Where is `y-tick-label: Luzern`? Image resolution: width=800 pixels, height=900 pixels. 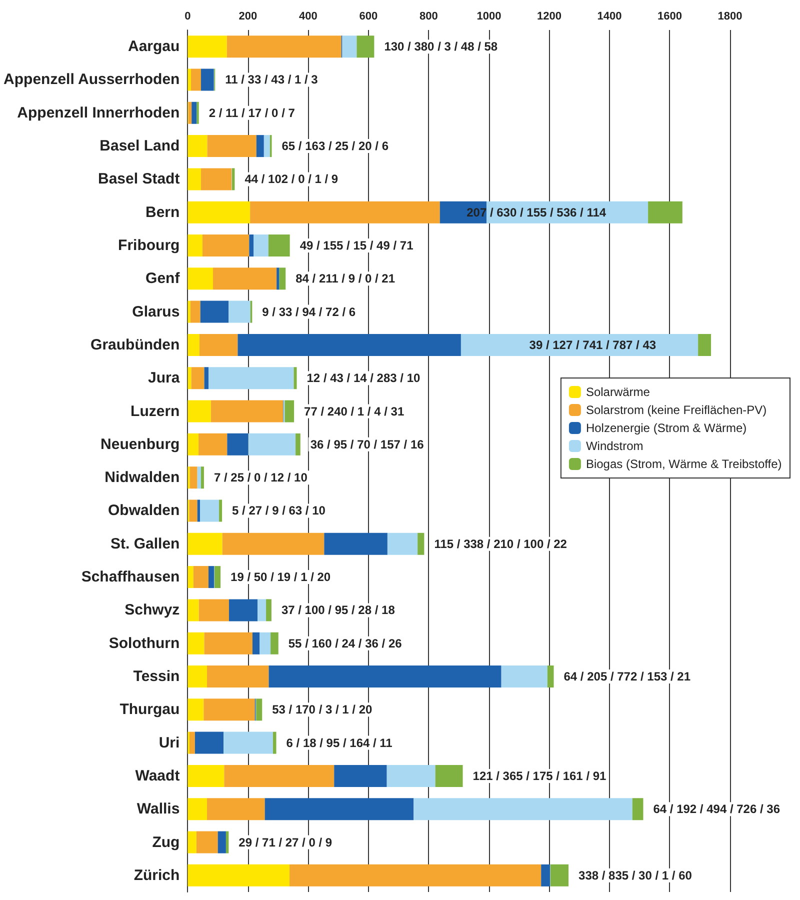 y-tick-label: Luzern is located at coordinates (155, 411).